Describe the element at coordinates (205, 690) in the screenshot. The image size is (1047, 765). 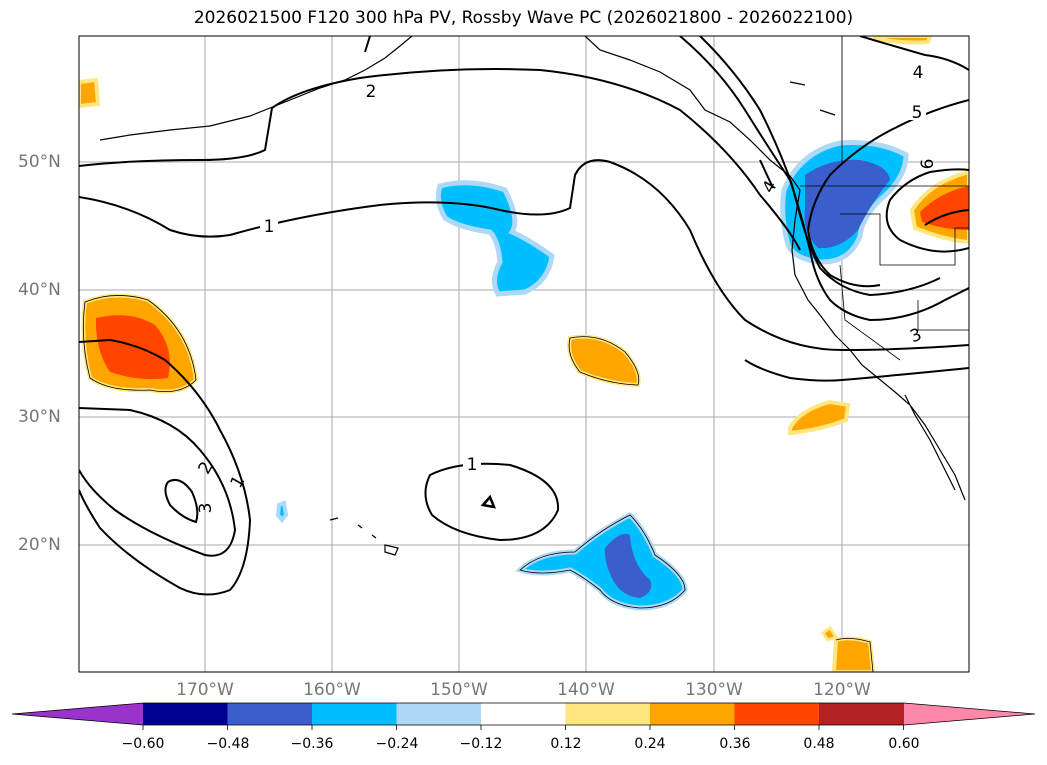
I see `lon-label: 170°W` at that location.